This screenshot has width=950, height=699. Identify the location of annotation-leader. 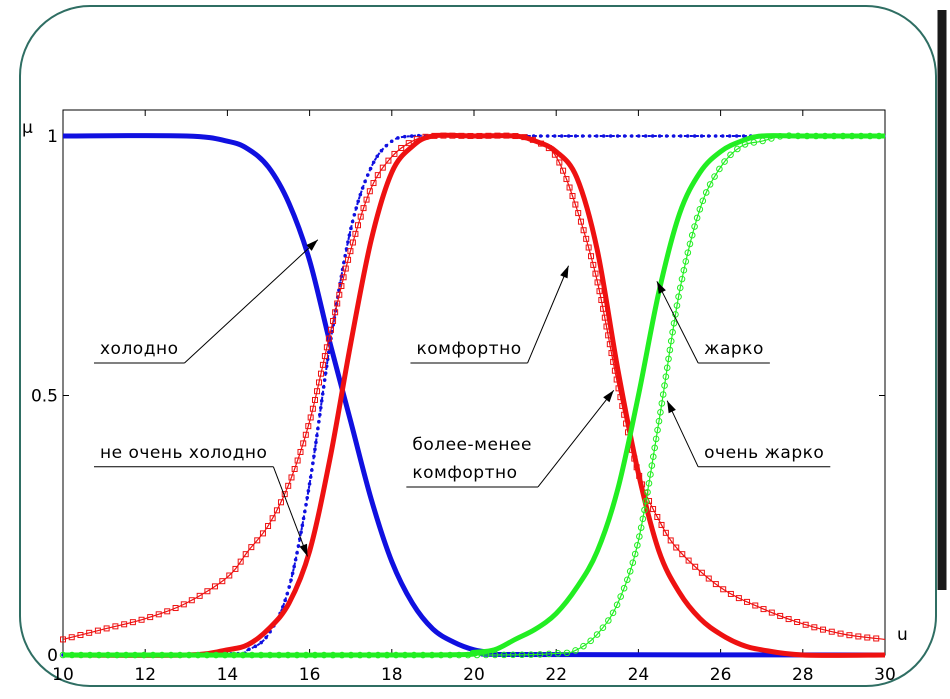
(682, 433).